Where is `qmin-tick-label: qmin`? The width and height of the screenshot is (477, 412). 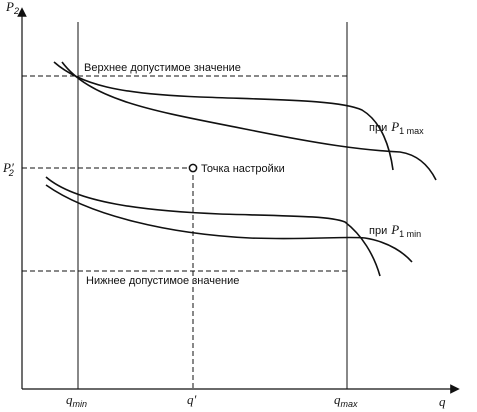 qmin-tick-label: qmin is located at coordinates (76, 400).